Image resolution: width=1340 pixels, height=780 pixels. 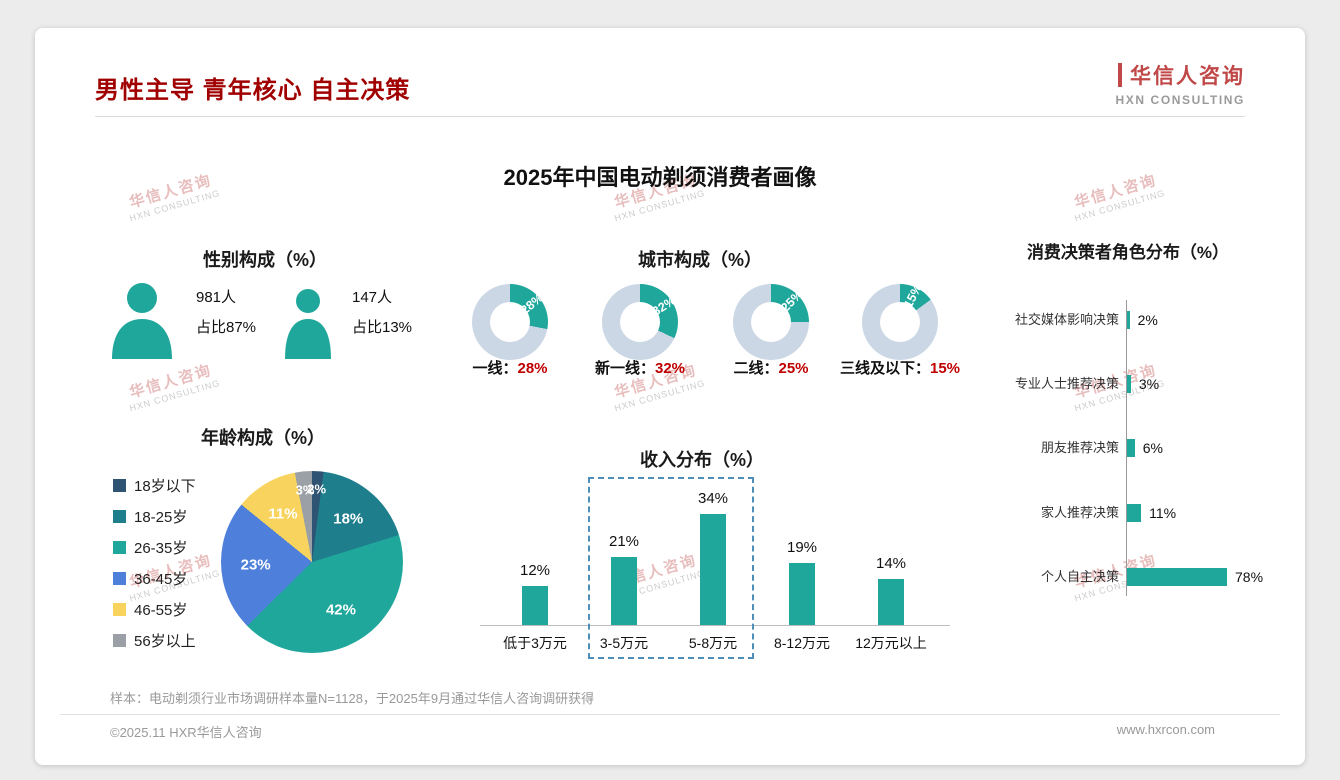 I want to click on legend-item: 36-45岁, so click(x=154, y=578).